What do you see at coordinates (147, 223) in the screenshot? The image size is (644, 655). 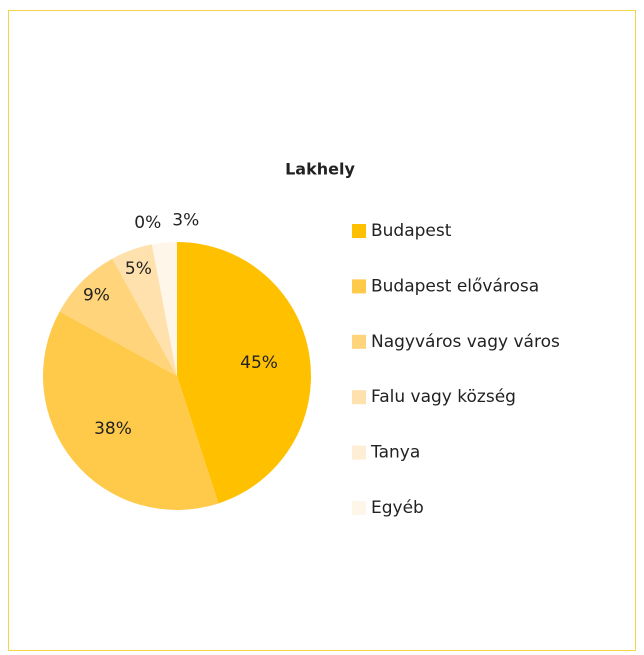 I see `data-label: 0%` at bounding box center [147, 223].